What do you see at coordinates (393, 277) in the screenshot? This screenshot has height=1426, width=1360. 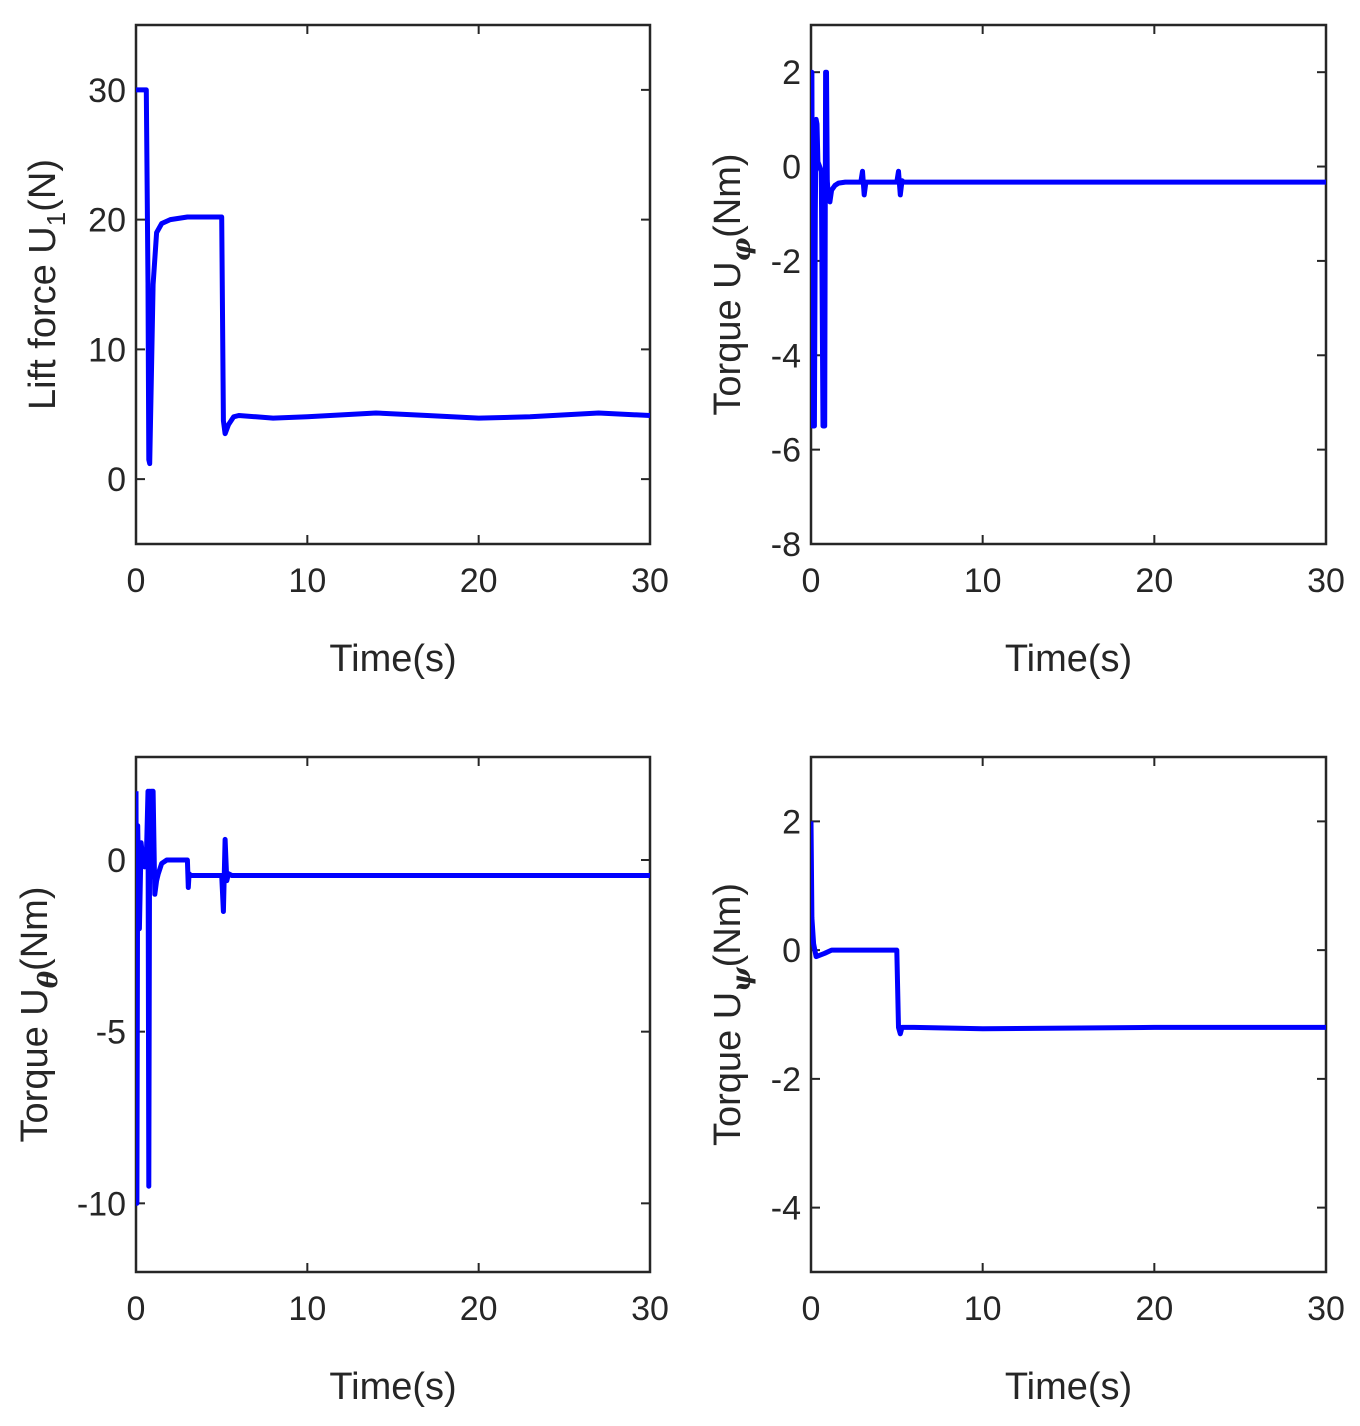 I see `series-line-U1` at bounding box center [393, 277].